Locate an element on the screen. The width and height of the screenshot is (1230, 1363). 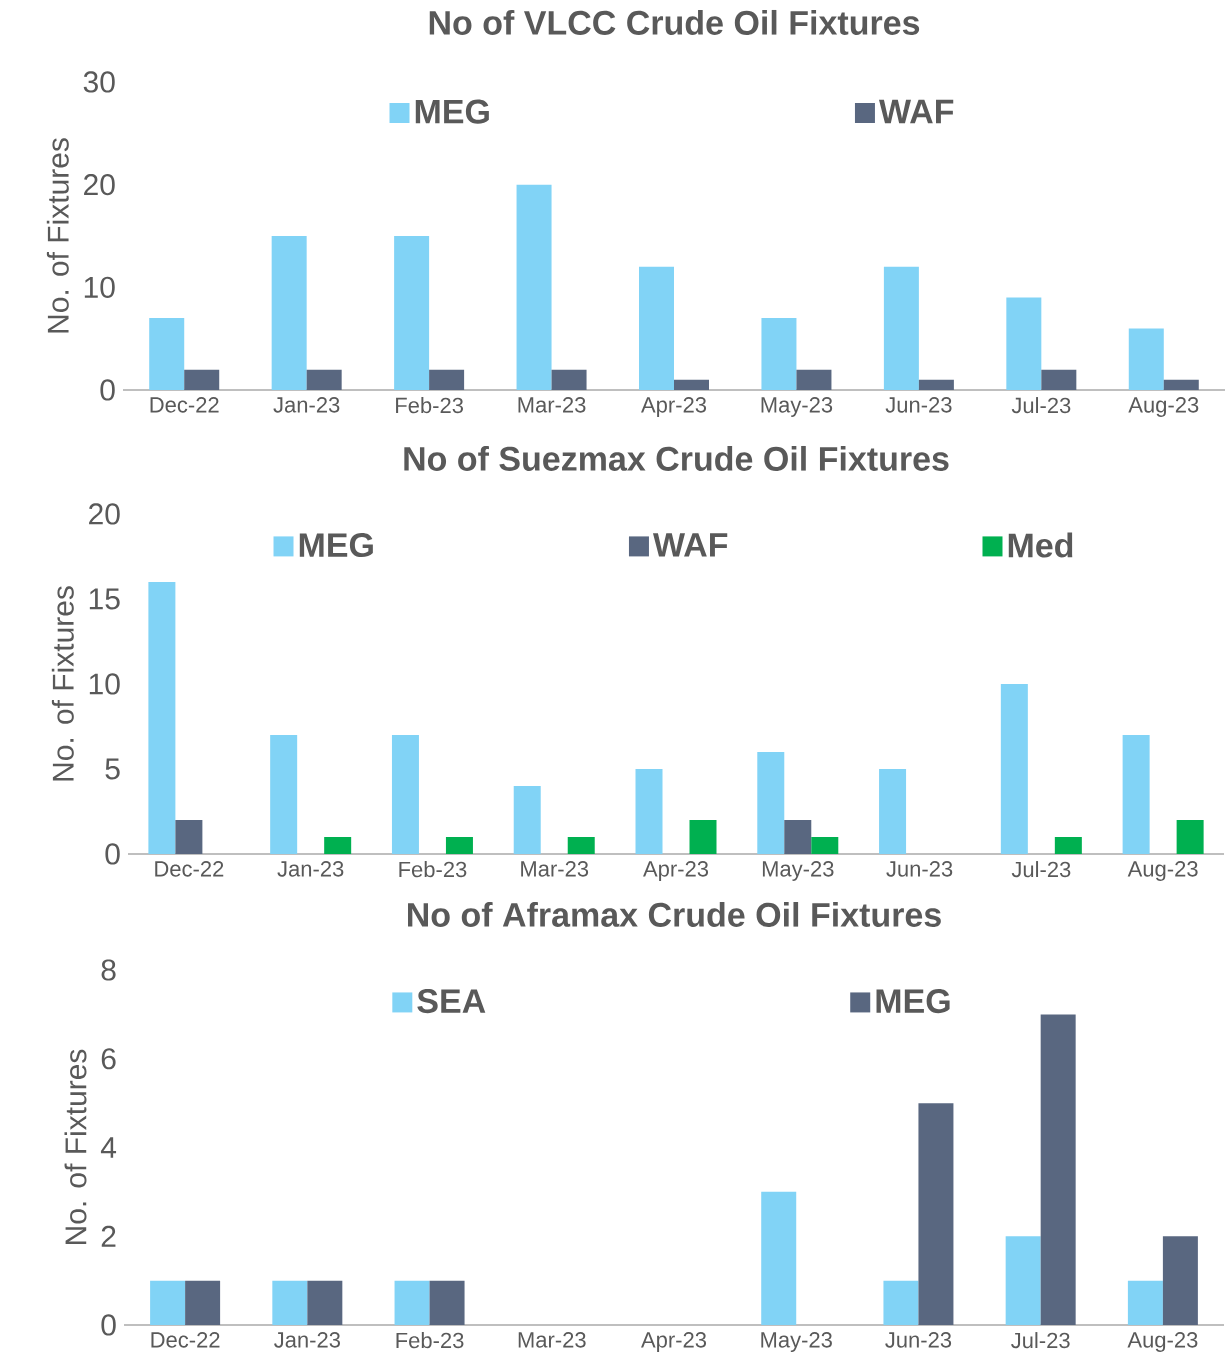
y-tick-label: 2 is located at coordinates (108, 1236).